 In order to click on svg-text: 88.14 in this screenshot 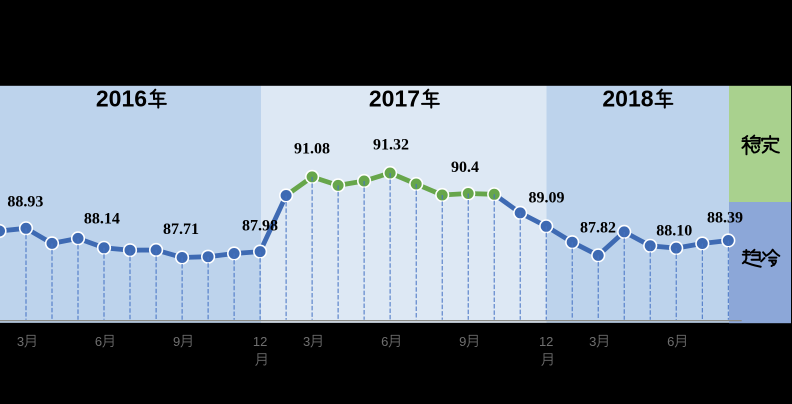, I will do `click(102, 219)`.